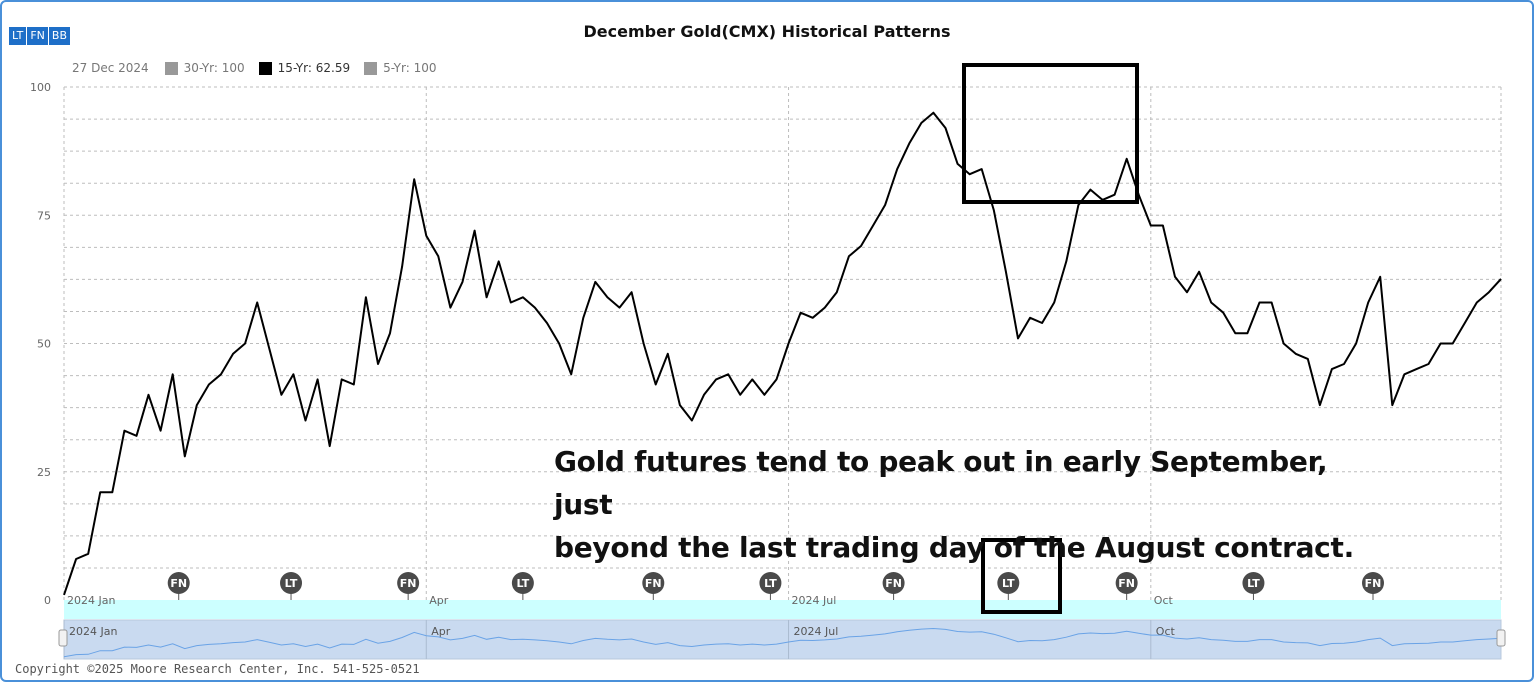 This screenshot has width=1534, height=682. What do you see at coordinates (441, 631) in the screenshot?
I see `navigator-label: Apr` at bounding box center [441, 631].